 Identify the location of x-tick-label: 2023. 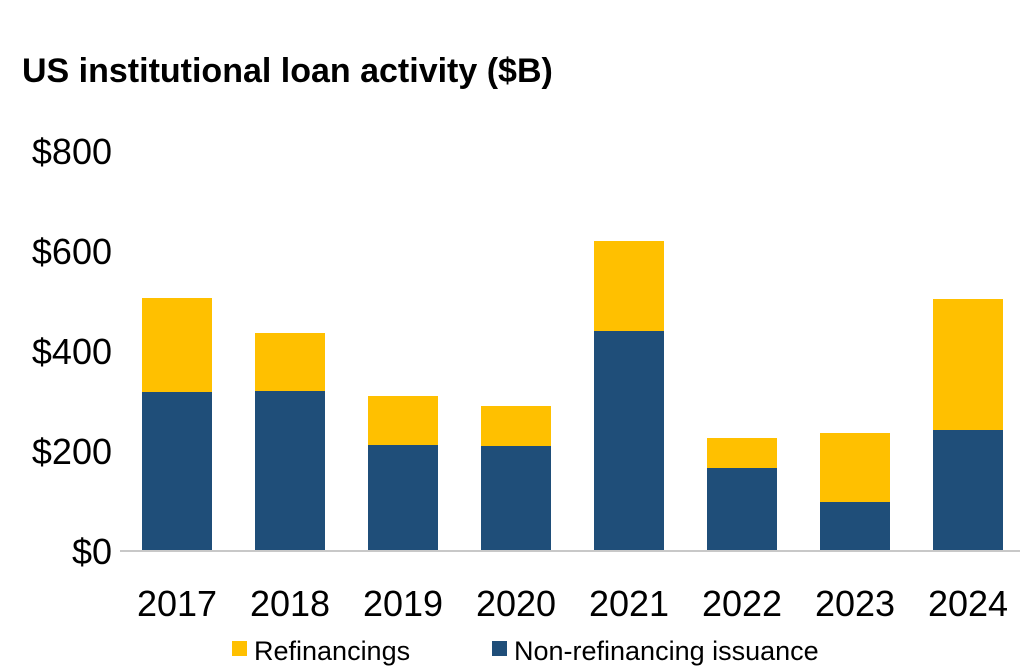
(855, 603).